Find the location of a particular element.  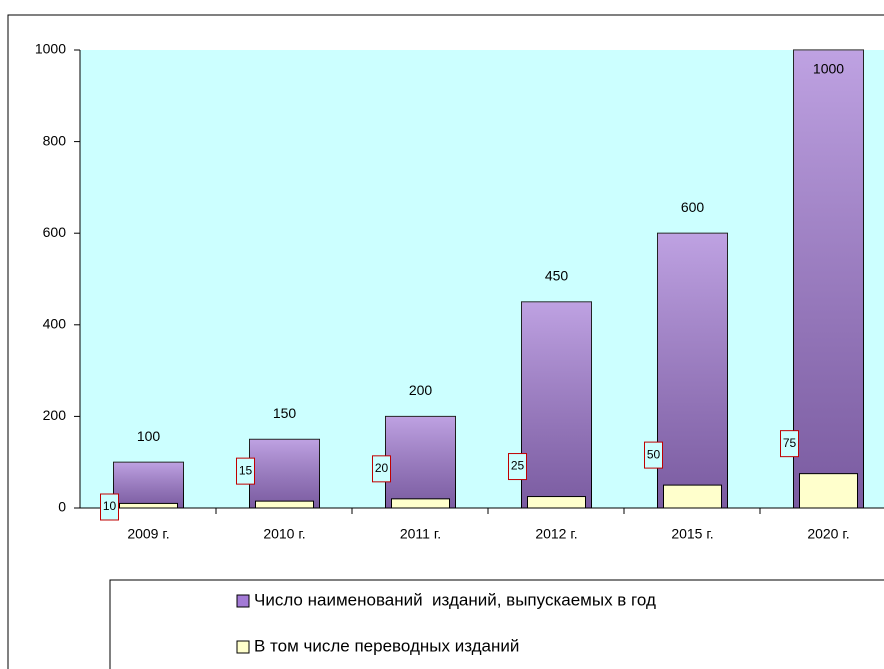

x-tick-label: 2015 г. is located at coordinates (692, 534).